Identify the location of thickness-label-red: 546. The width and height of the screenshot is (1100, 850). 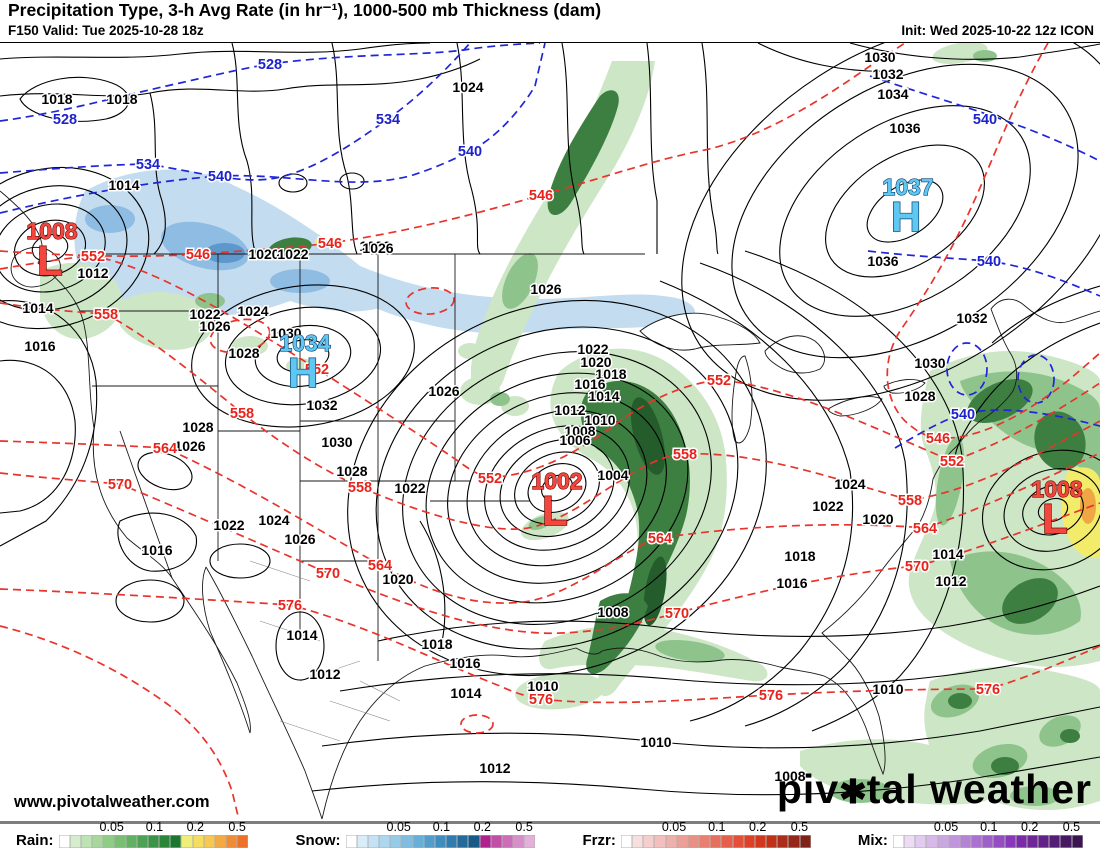
(938, 439).